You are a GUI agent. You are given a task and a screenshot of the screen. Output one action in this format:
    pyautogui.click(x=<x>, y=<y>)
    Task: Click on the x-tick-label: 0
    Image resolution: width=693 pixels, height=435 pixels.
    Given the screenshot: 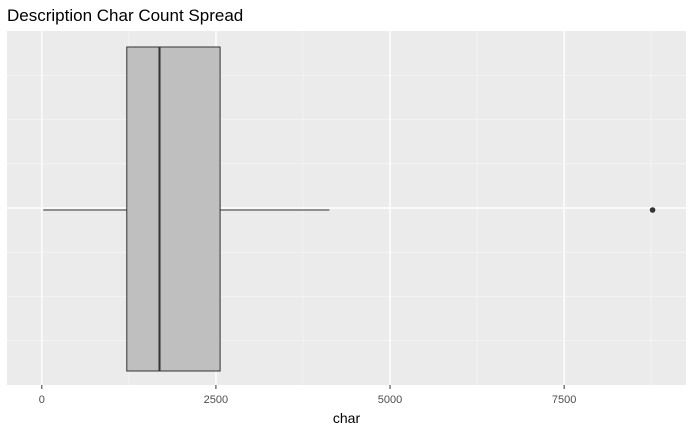 What is the action you would take?
    pyautogui.click(x=42, y=400)
    